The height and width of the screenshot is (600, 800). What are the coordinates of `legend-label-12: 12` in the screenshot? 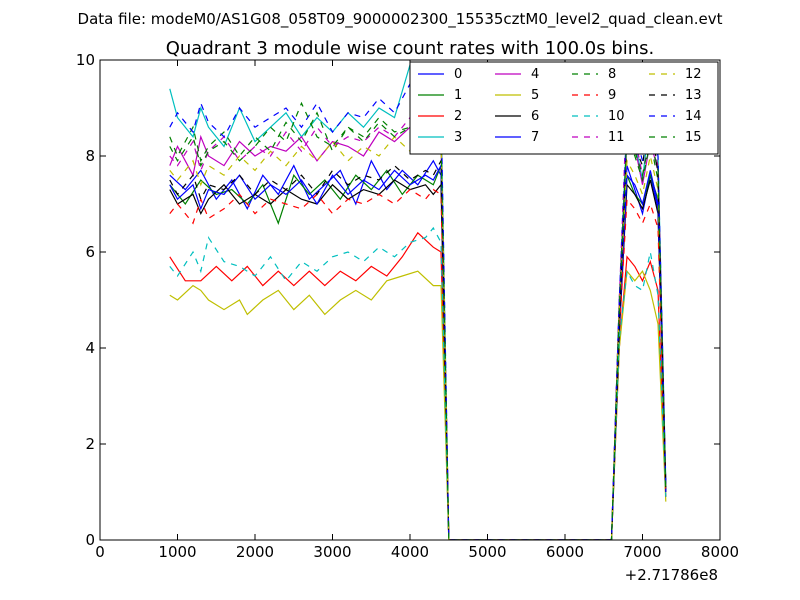 It's located at (693, 74).